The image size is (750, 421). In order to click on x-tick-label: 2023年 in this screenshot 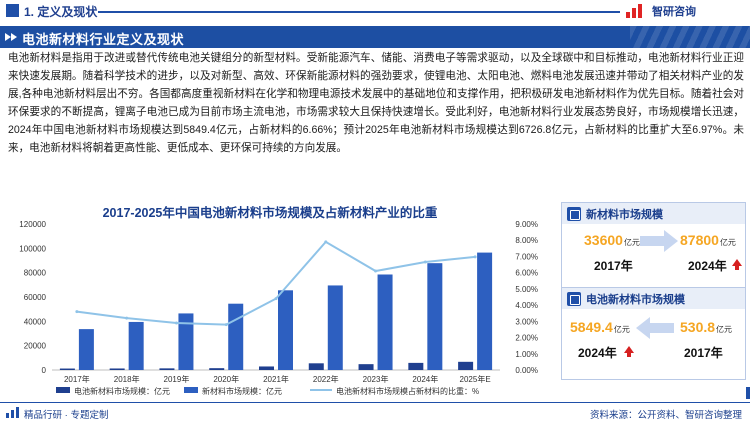, I will do `click(376, 379)`.